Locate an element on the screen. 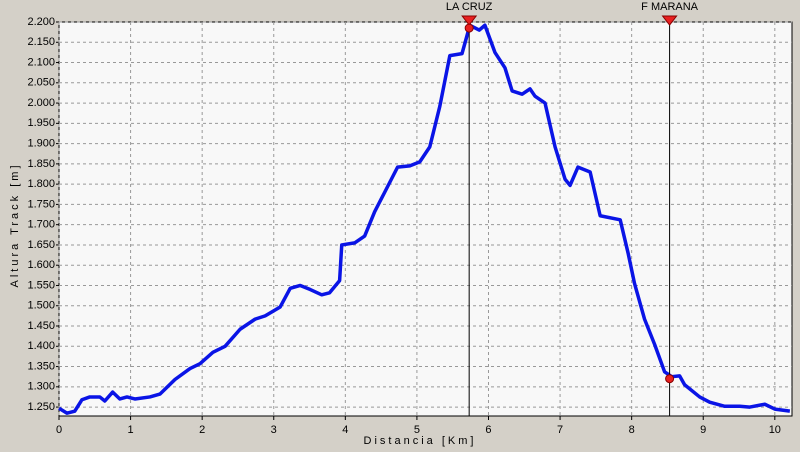  y-tick-label: 1.600 is located at coordinates (41, 265).